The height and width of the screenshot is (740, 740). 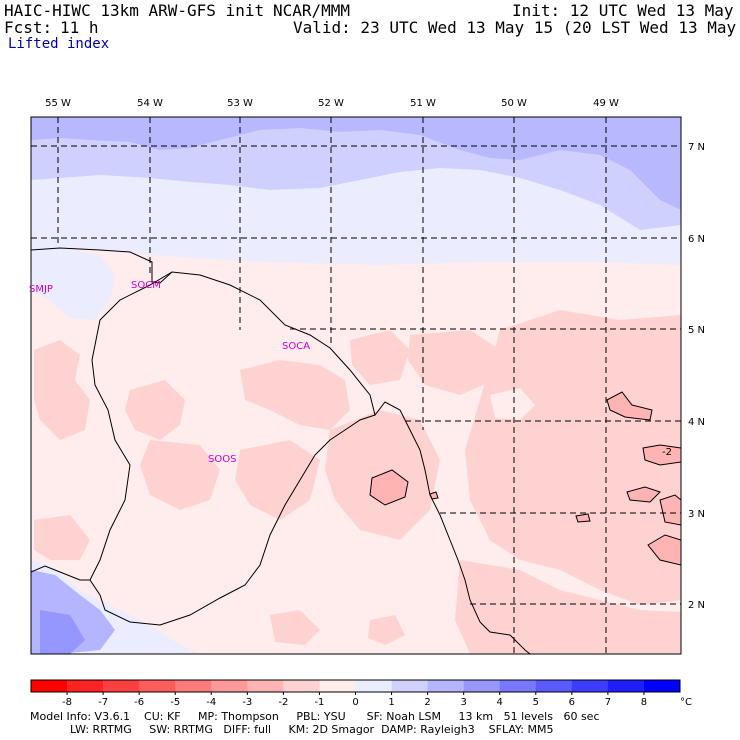 What do you see at coordinates (211, 702) in the screenshot?
I see `colorbar-tick-label: -4` at bounding box center [211, 702].